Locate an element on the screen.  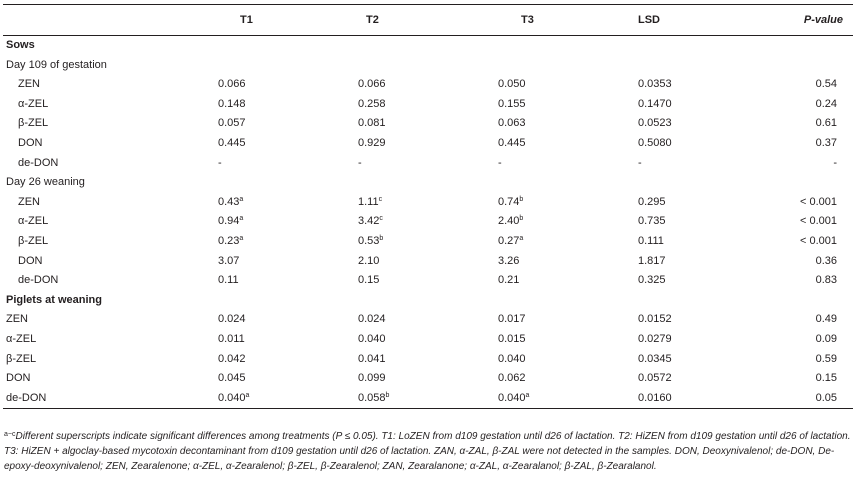
cell-t3-value: 0.015 is located at coordinates (512, 338).